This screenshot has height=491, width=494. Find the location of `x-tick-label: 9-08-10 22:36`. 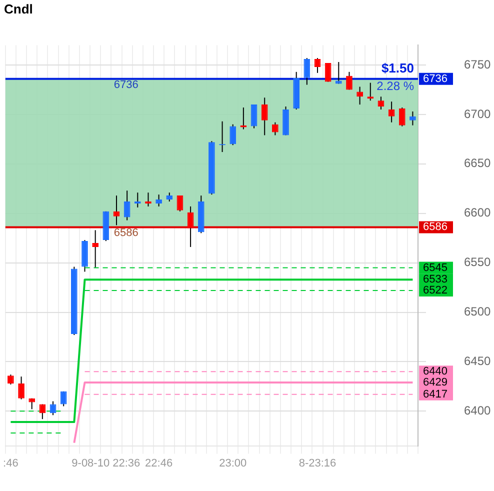

x-tick-label: 9-08-10 22:36 is located at coordinates (106, 463).